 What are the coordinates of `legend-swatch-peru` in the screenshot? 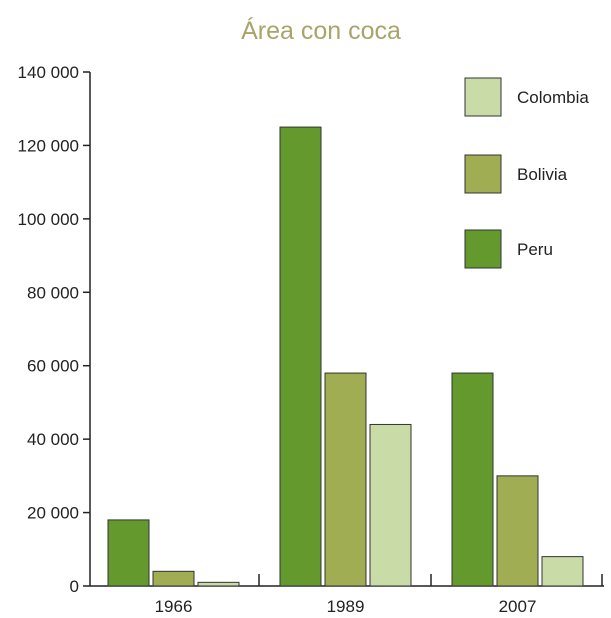 It's located at (483, 249).